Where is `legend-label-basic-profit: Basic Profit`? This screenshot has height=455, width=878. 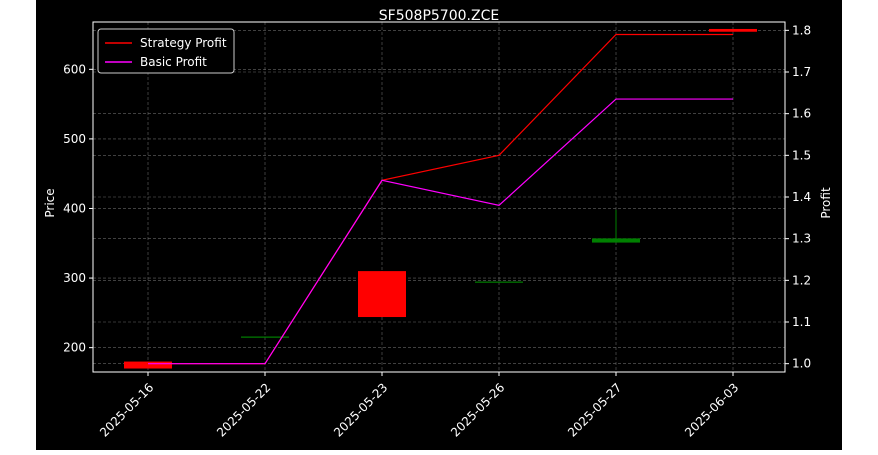 legend-label-basic-profit: Basic Profit is located at coordinates (173, 62).